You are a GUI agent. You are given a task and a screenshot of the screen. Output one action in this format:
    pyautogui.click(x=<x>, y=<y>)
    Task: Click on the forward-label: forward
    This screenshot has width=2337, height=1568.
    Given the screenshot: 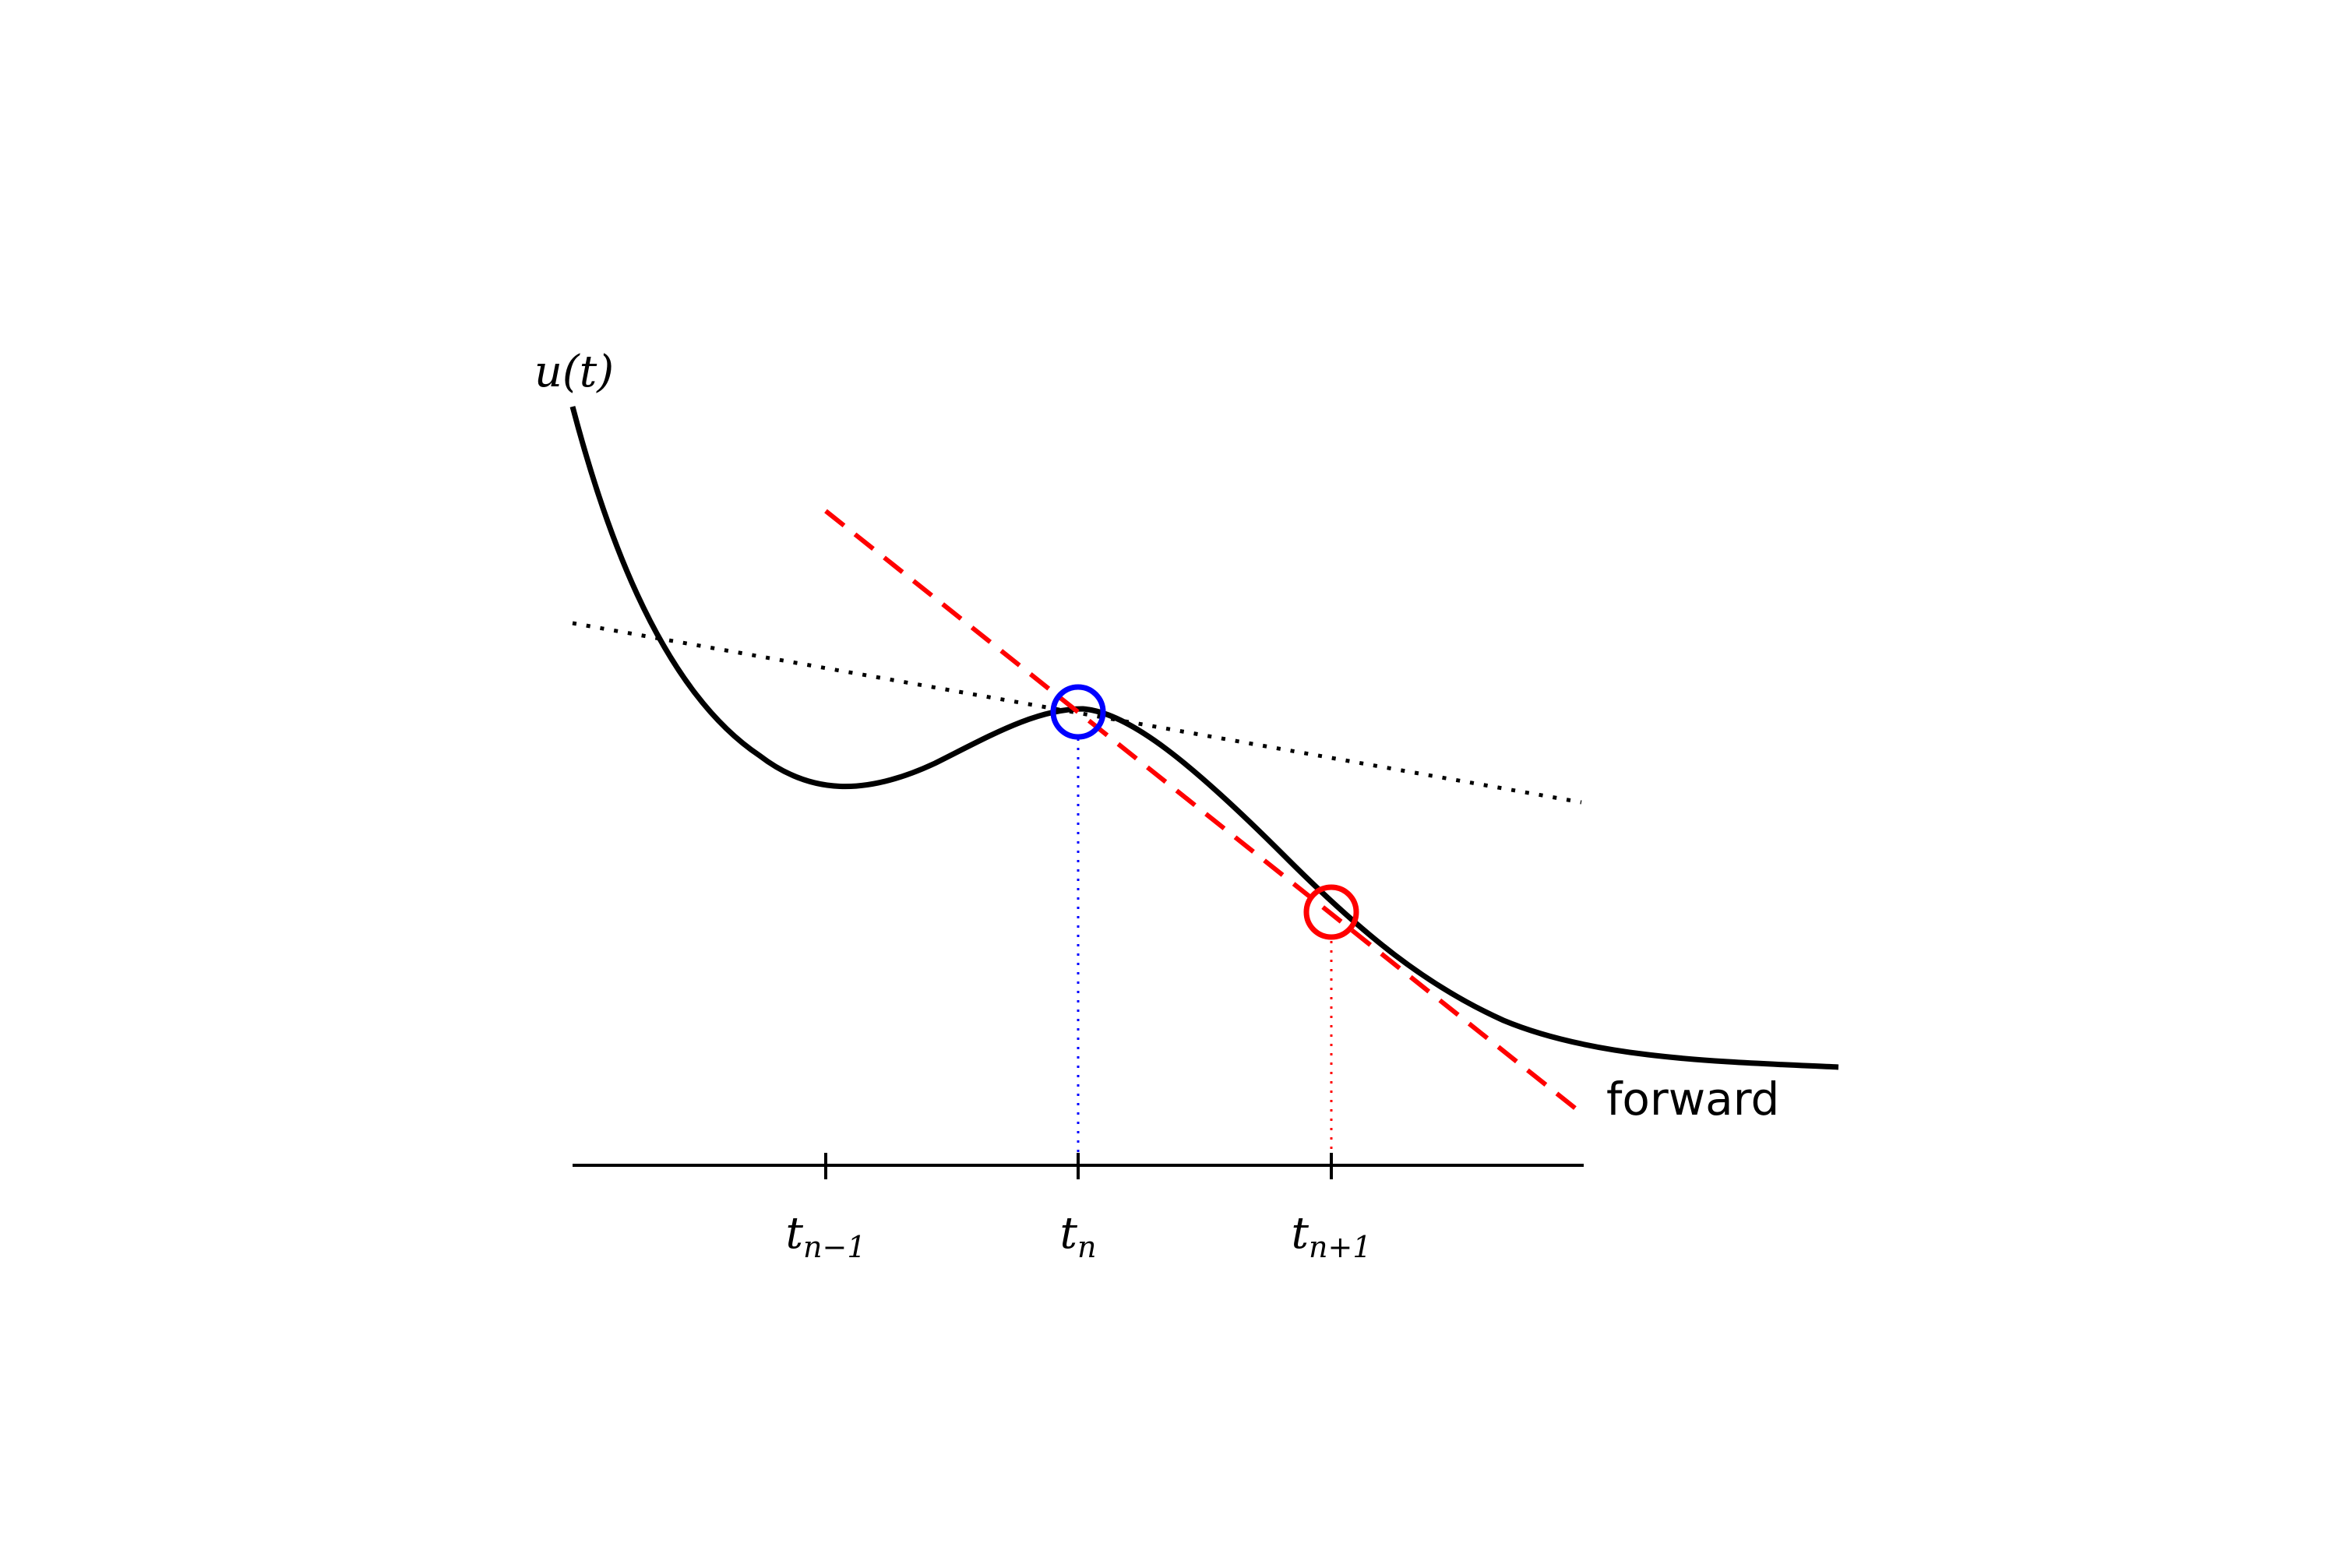 What is the action you would take?
    pyautogui.click(x=1693, y=1100)
    